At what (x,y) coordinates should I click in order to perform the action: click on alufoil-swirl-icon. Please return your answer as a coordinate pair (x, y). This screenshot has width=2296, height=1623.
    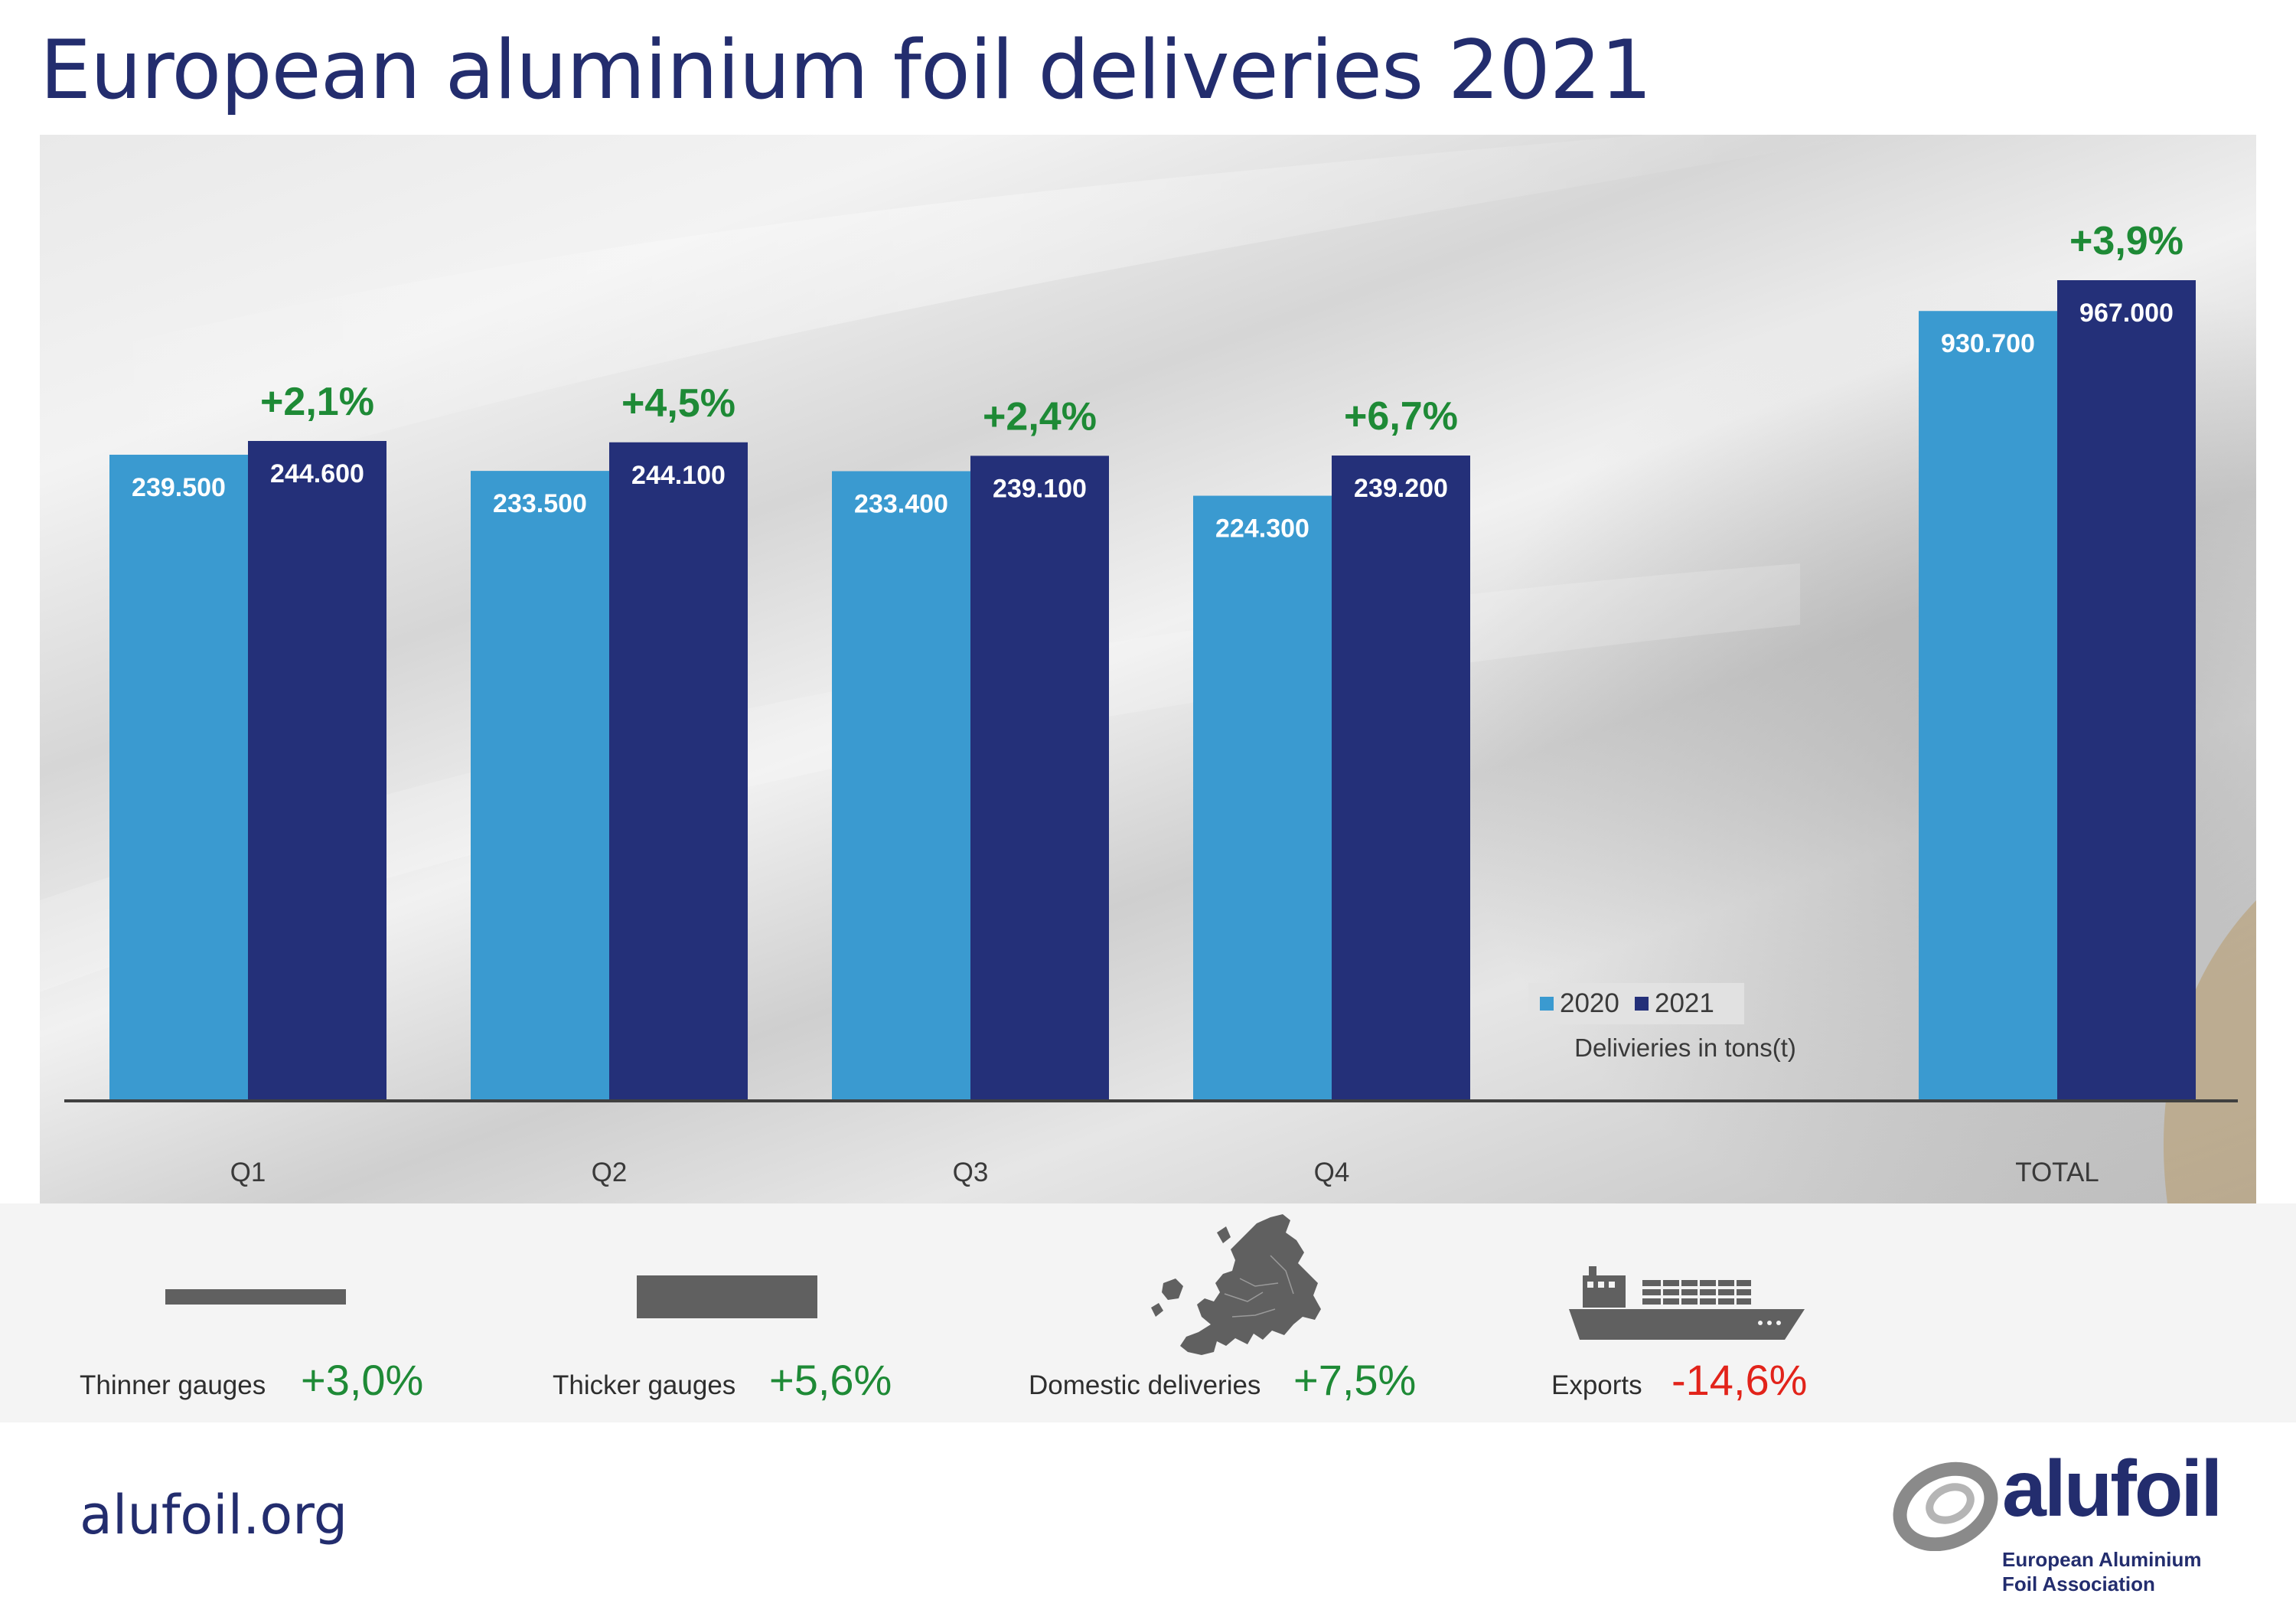
    Looking at the image, I should click on (1945, 1506).